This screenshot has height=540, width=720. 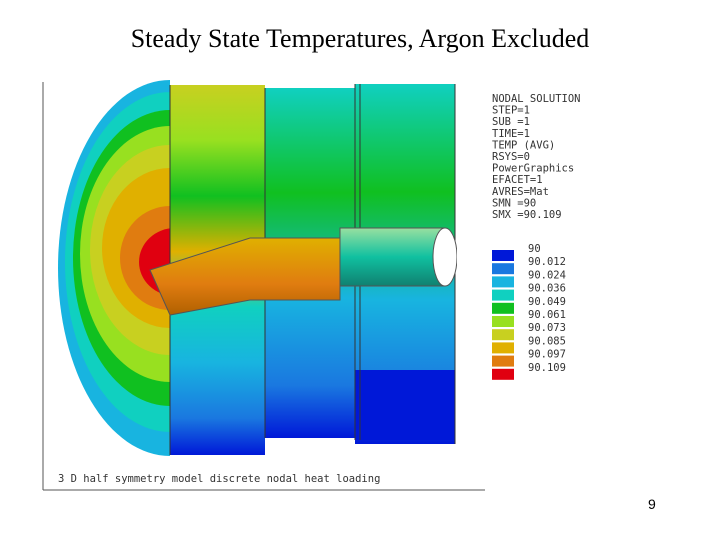 What do you see at coordinates (520, 192) in the screenshot?
I see `plot-header-line: AVRES=Mat` at bounding box center [520, 192].